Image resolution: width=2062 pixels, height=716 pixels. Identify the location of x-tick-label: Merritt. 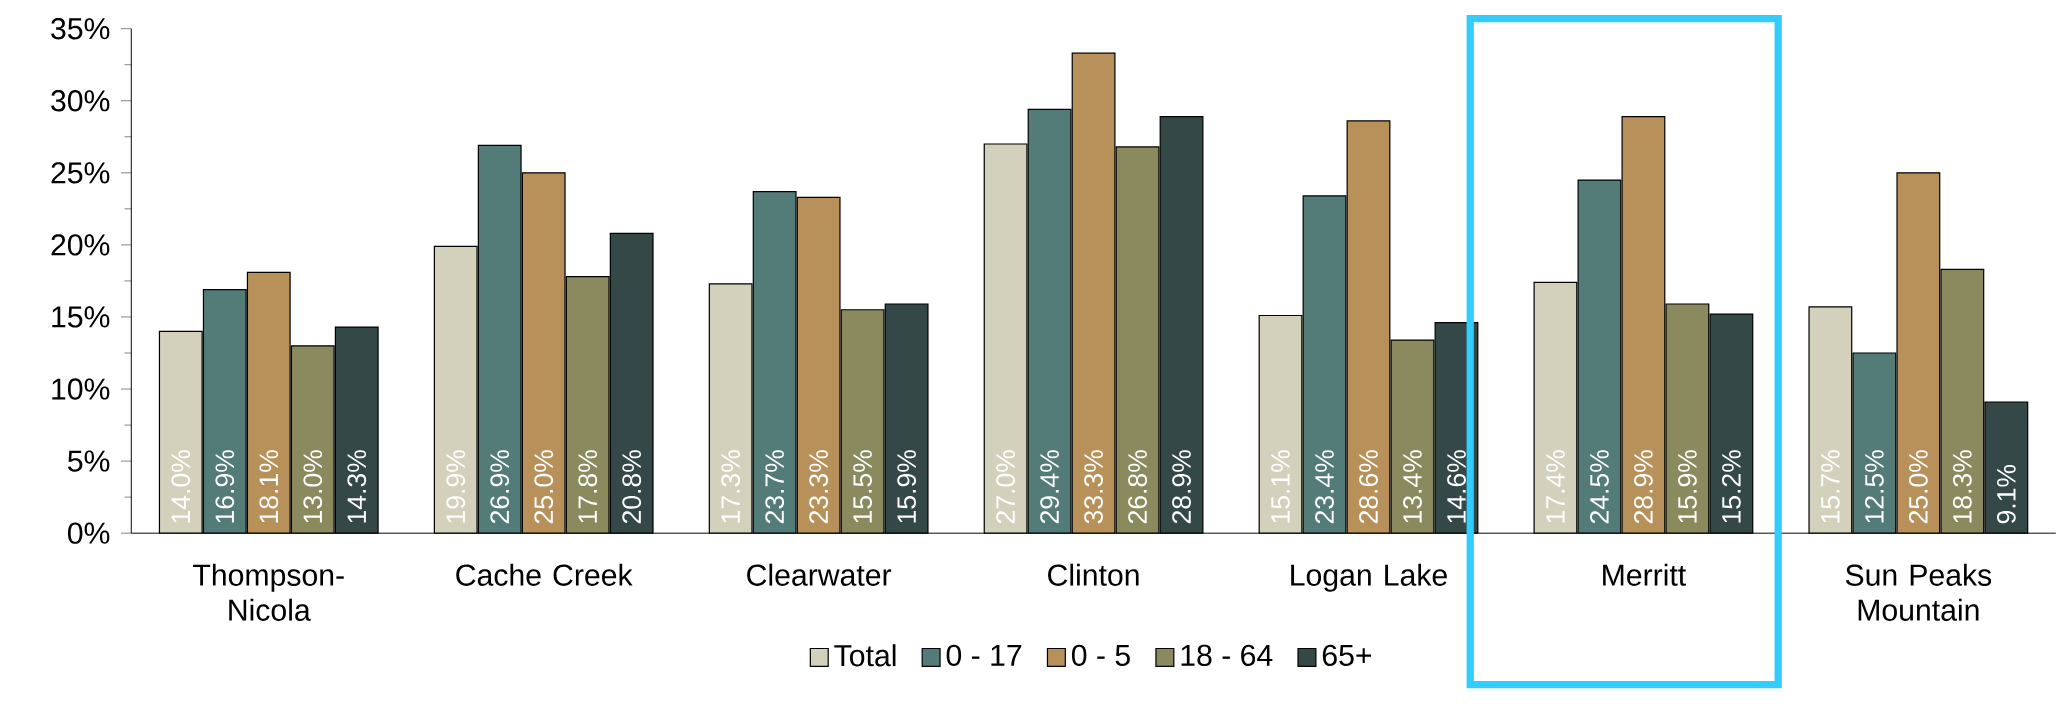
(1644, 574).